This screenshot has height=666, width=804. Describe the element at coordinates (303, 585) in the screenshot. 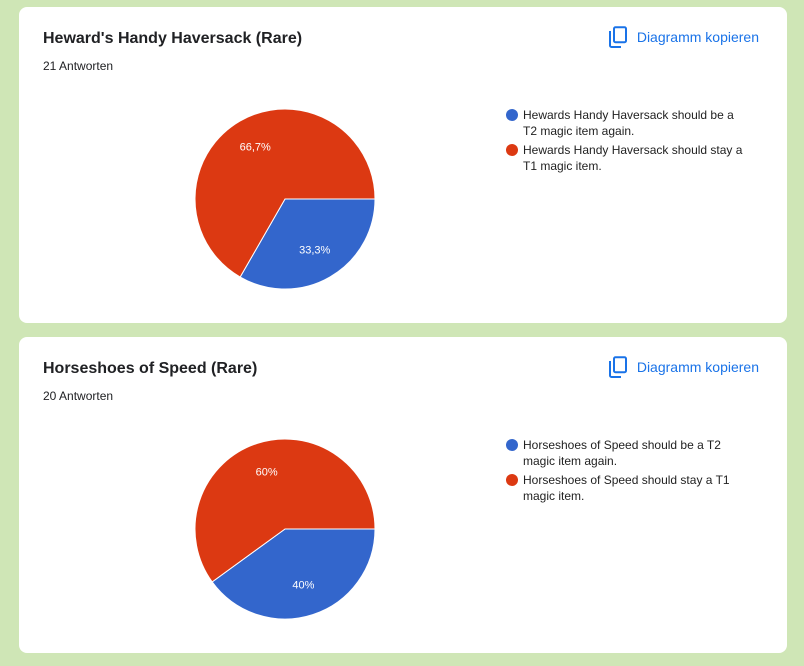

I see `slice-label: 40%` at that location.